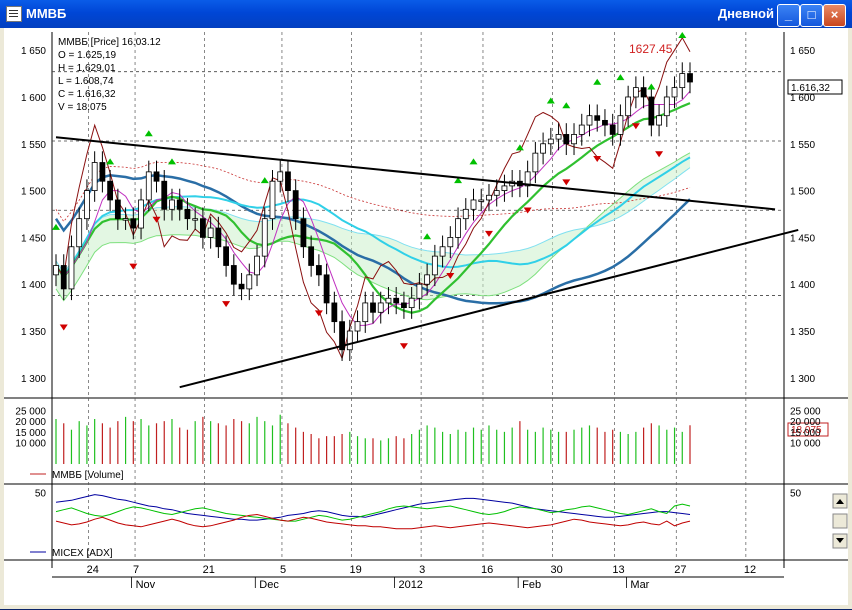 The width and height of the screenshot is (852, 610). Describe the element at coordinates (33, 98) in the screenshot. I see `price-tick-left: 1 600` at that location.